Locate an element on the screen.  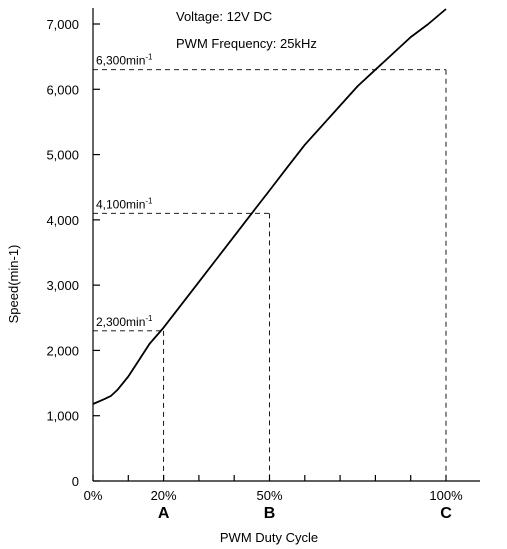
point-label-b: B is located at coordinates (270, 513).